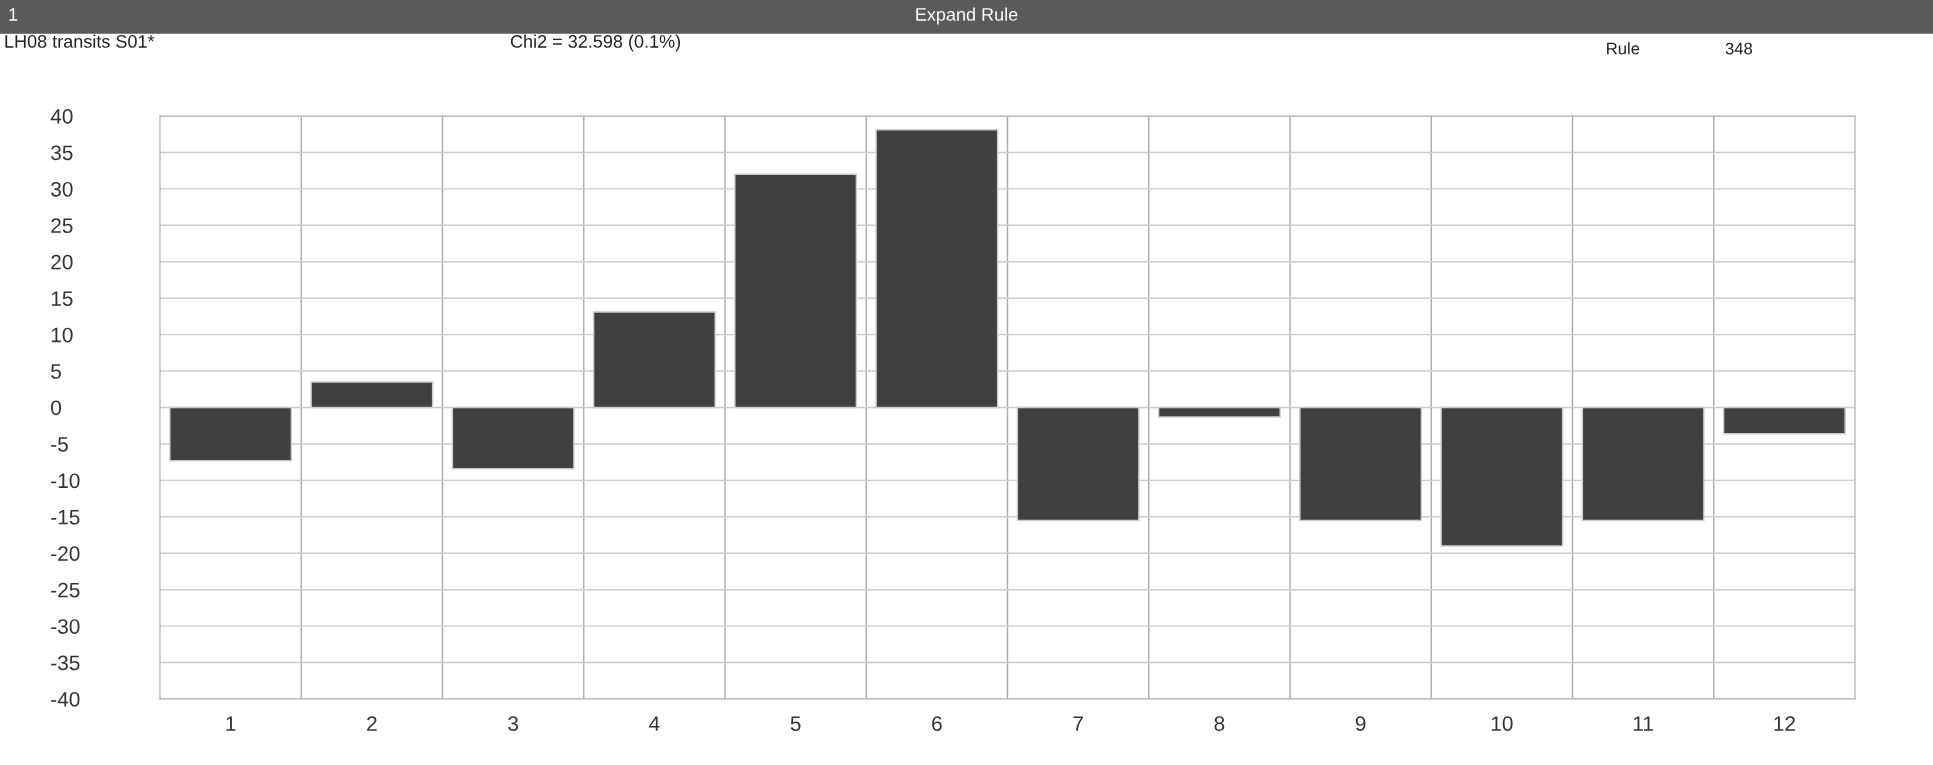  I want to click on y-tick-label: -35, so click(65, 663).